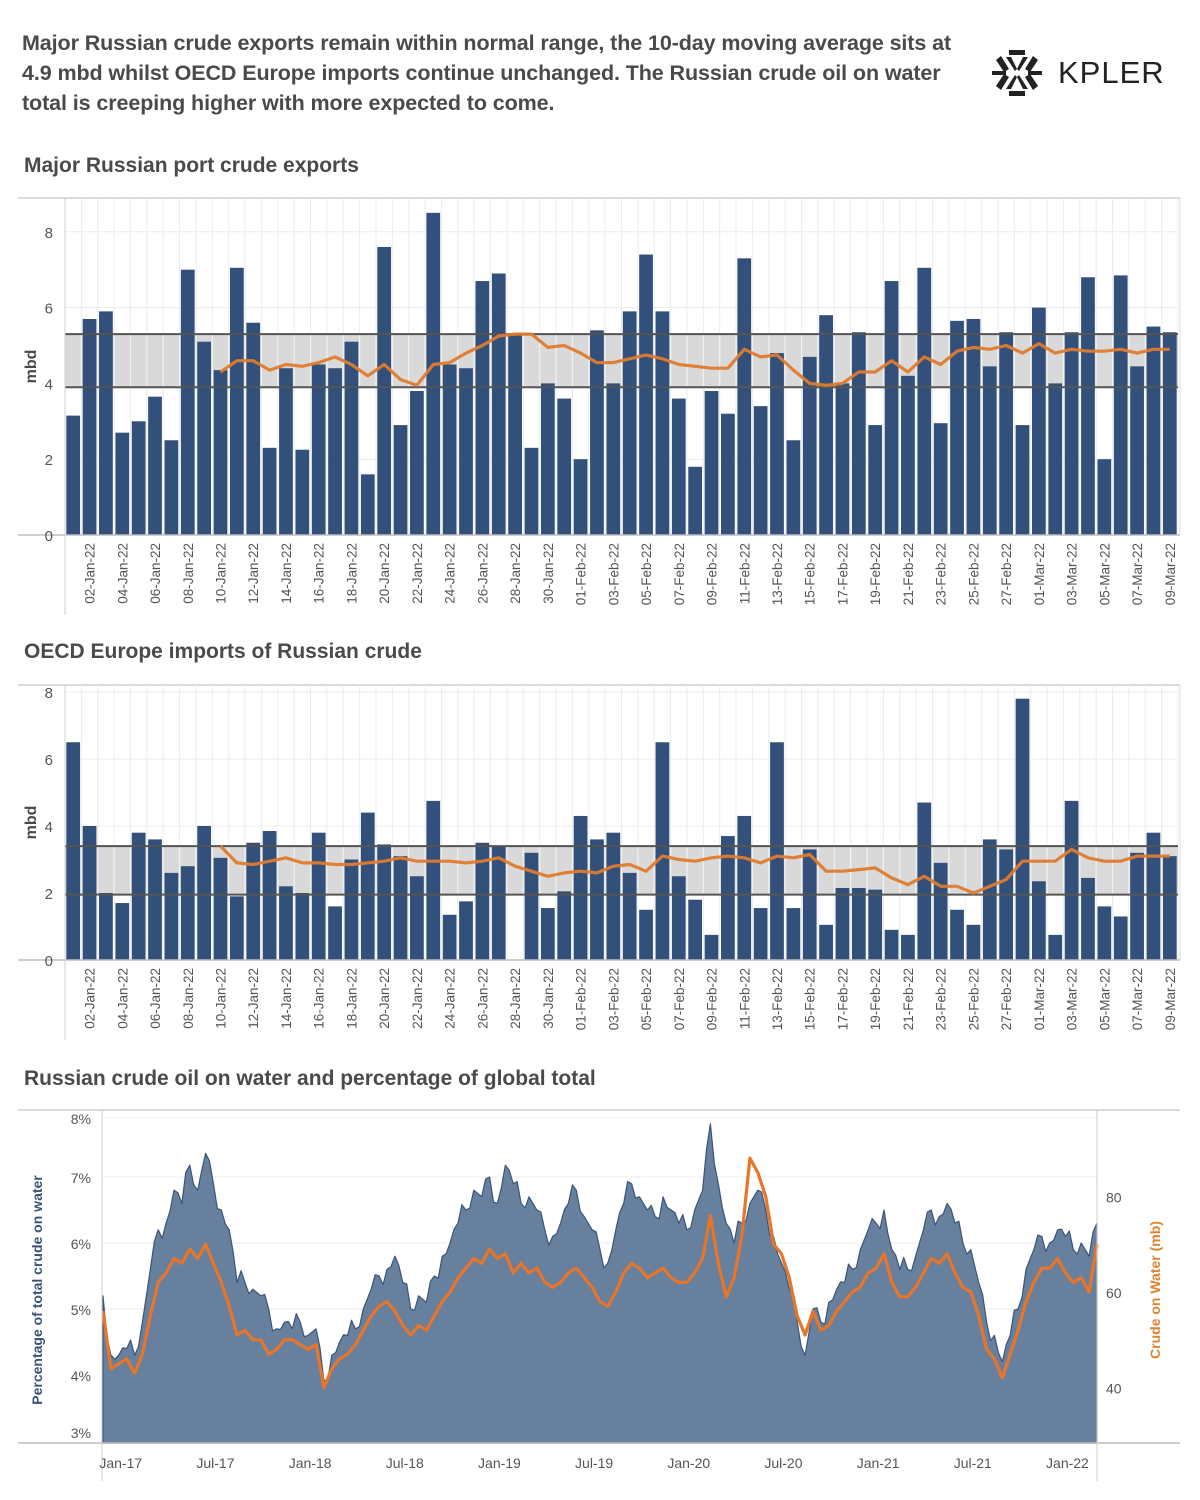 This screenshot has height=1500, width=1200. I want to click on x-tick-label: 24-Jan-22, so click(450, 573).